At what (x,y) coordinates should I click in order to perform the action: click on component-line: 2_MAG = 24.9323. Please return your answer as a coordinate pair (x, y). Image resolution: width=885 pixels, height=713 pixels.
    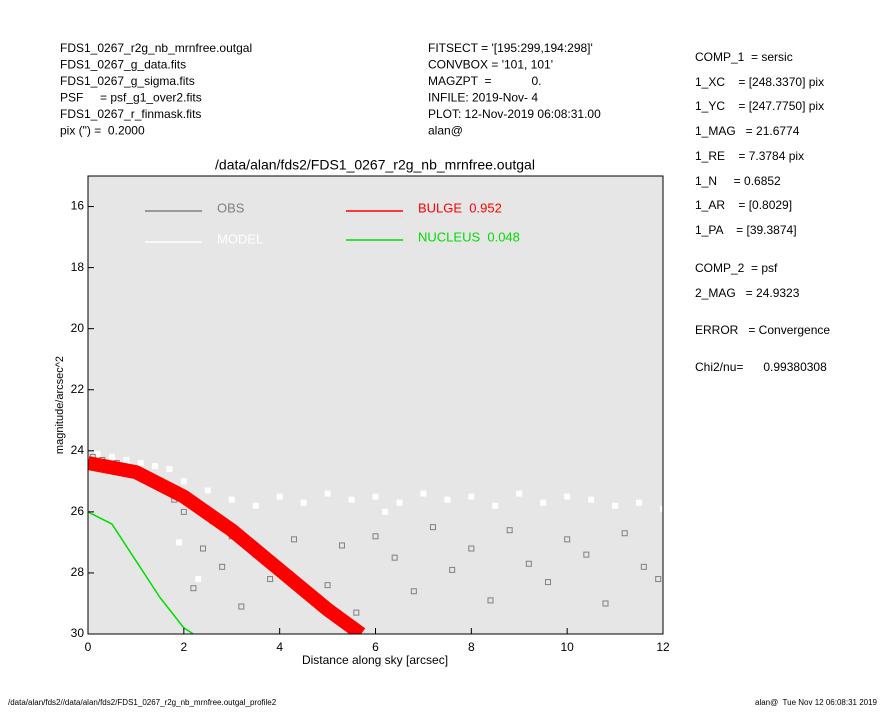
    Looking at the image, I should click on (747, 293).